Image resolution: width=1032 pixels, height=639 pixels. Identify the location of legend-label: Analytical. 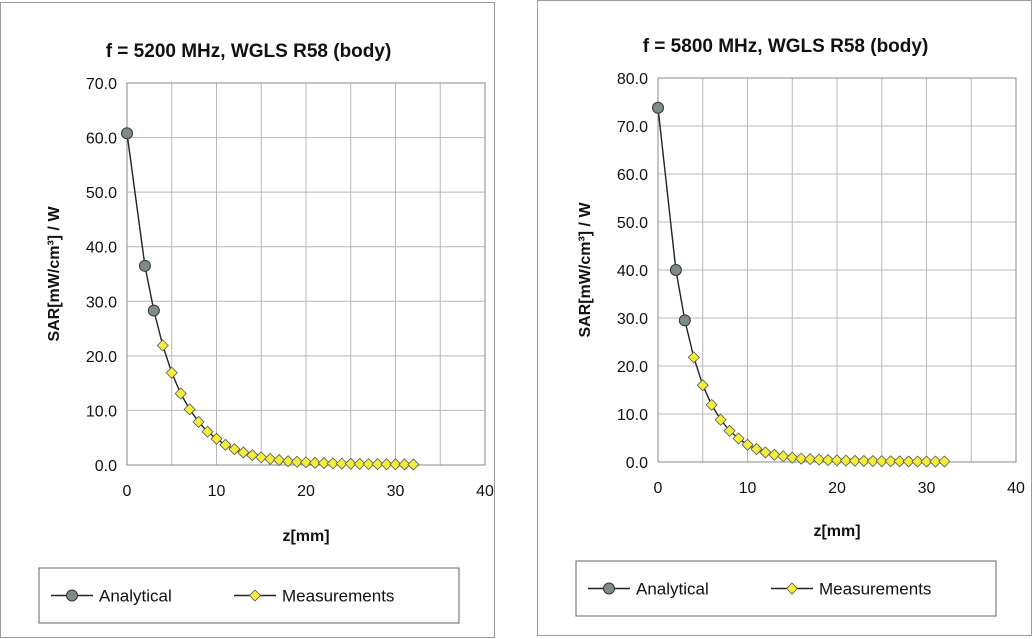
(135, 596).